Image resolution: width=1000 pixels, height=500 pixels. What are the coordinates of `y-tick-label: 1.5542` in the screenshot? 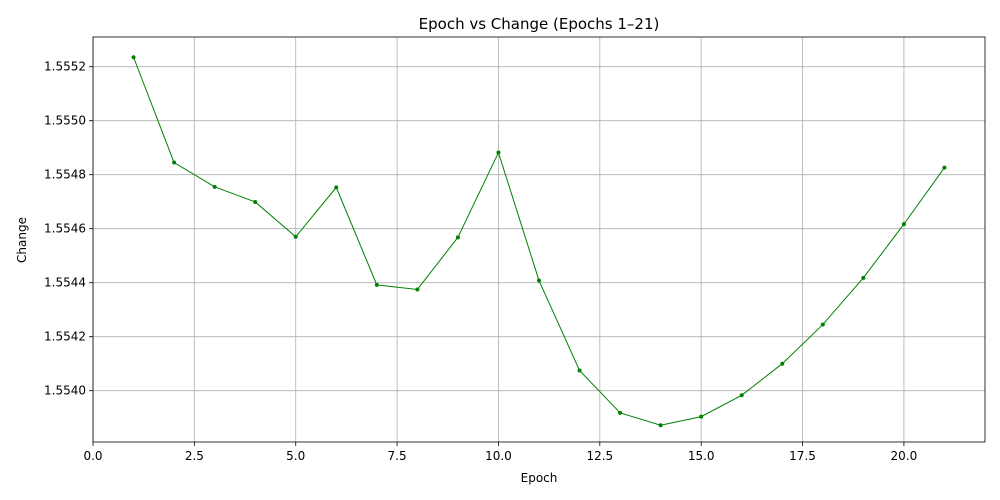 It's located at (65, 337).